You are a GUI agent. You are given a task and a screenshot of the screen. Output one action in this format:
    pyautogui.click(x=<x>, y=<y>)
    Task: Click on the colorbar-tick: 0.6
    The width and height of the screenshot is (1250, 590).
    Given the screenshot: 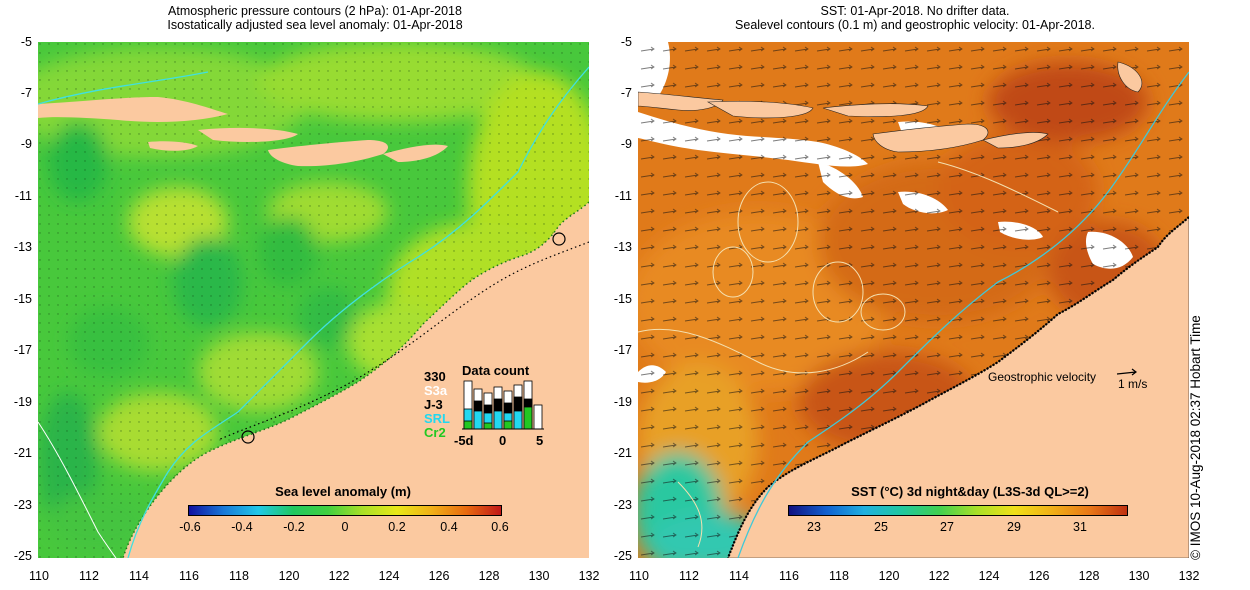 What is the action you would take?
    pyautogui.click(x=500, y=527)
    